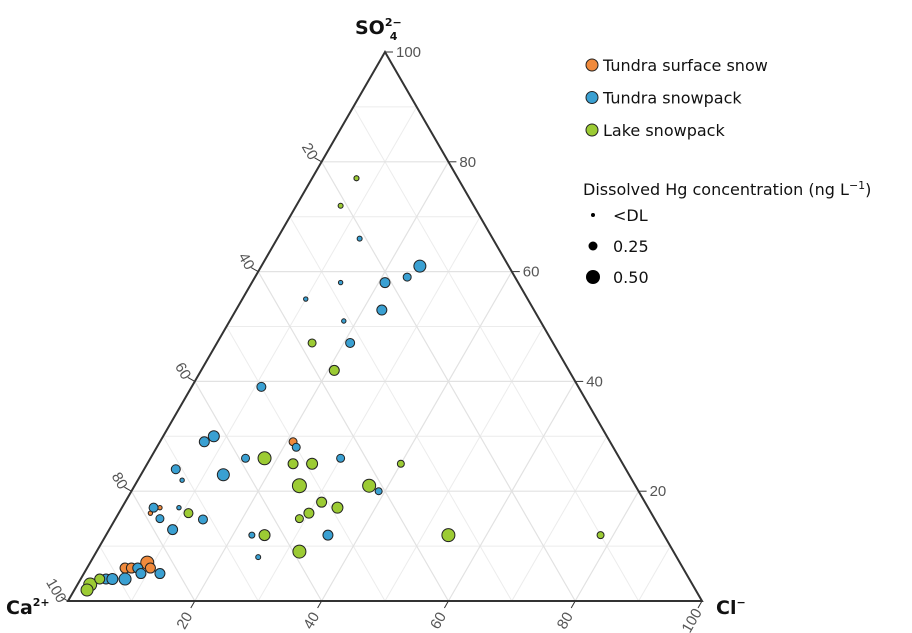  What do you see at coordinates (408, 52) in the screenshot?
I see `so4-tick-label: 100` at bounding box center [408, 52].